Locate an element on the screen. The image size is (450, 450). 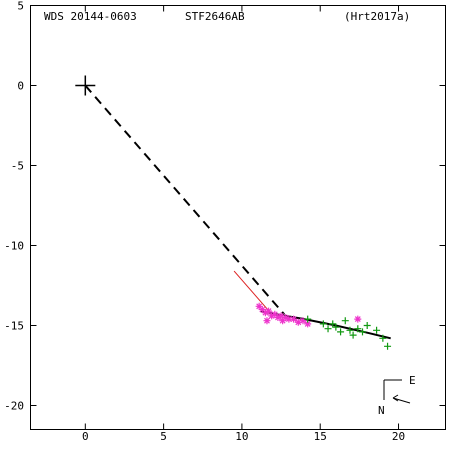
data-points is located at coordinates (323, 326).